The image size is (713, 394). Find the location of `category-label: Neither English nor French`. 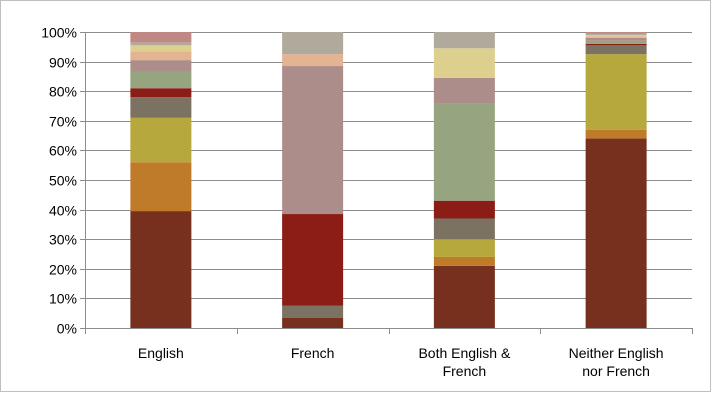

category-label: Neither English nor French is located at coordinates (616, 362).